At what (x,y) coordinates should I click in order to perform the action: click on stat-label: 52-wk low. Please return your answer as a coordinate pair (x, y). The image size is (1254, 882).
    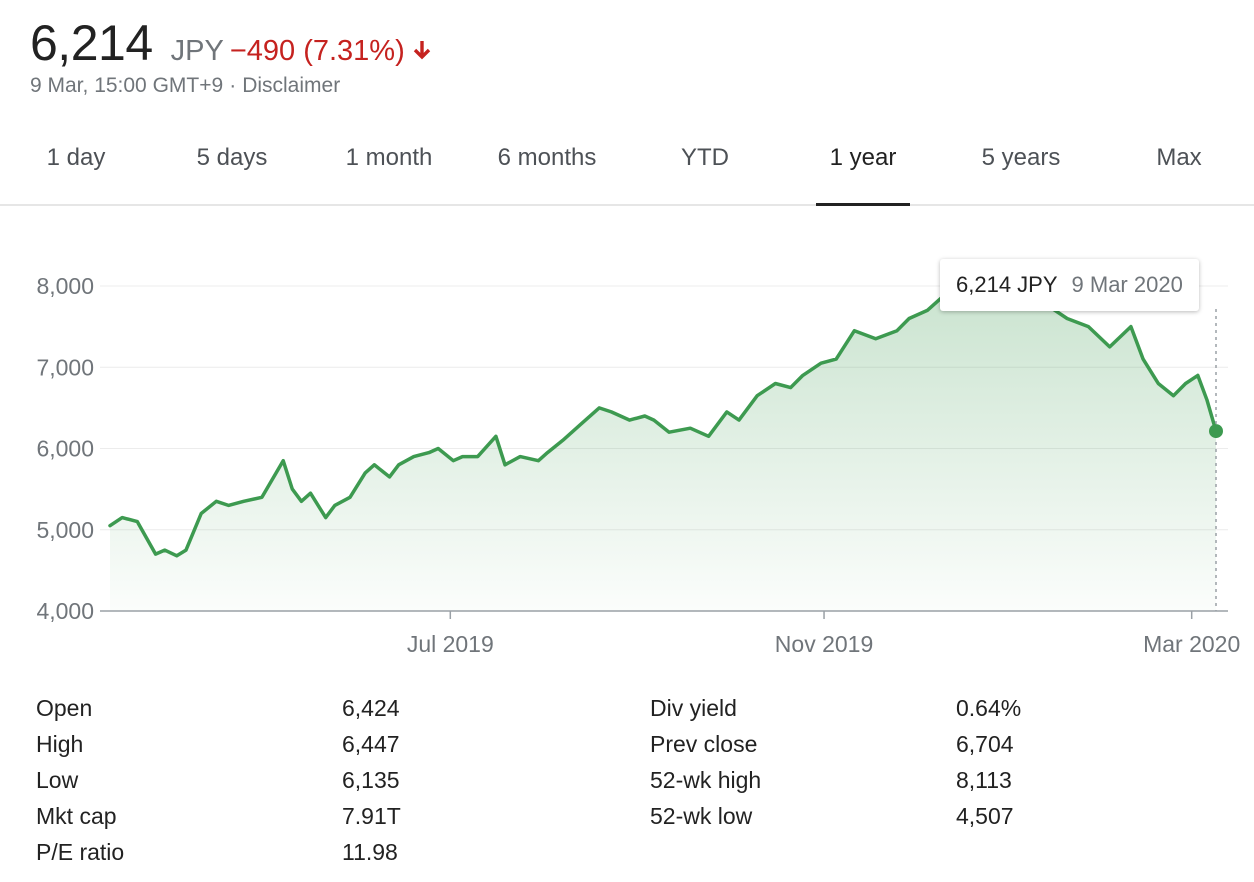
    Looking at the image, I should click on (701, 816).